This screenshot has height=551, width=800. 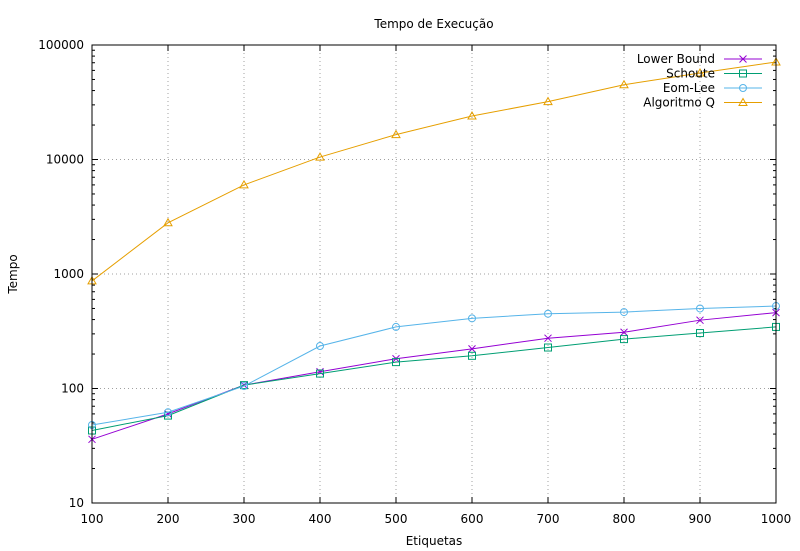 I want to click on legend-item: Schoute, so click(x=714, y=74).